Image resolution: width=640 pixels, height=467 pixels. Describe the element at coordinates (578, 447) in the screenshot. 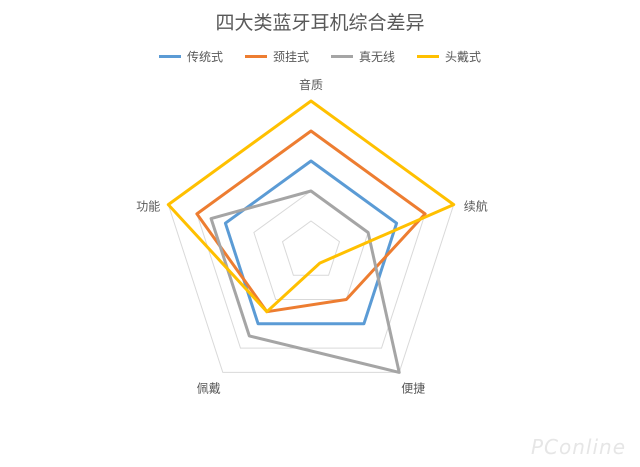

I see `watermark: PConline` at that location.